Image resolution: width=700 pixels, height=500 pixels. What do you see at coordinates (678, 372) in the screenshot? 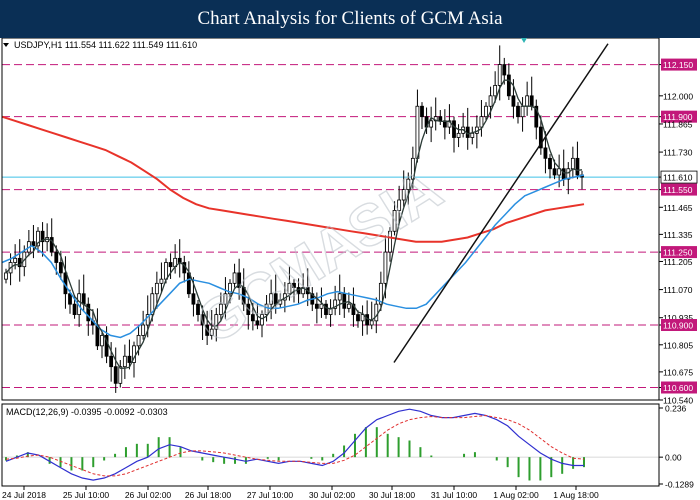
I see `y-tick-label: 110.675` at bounding box center [678, 372].